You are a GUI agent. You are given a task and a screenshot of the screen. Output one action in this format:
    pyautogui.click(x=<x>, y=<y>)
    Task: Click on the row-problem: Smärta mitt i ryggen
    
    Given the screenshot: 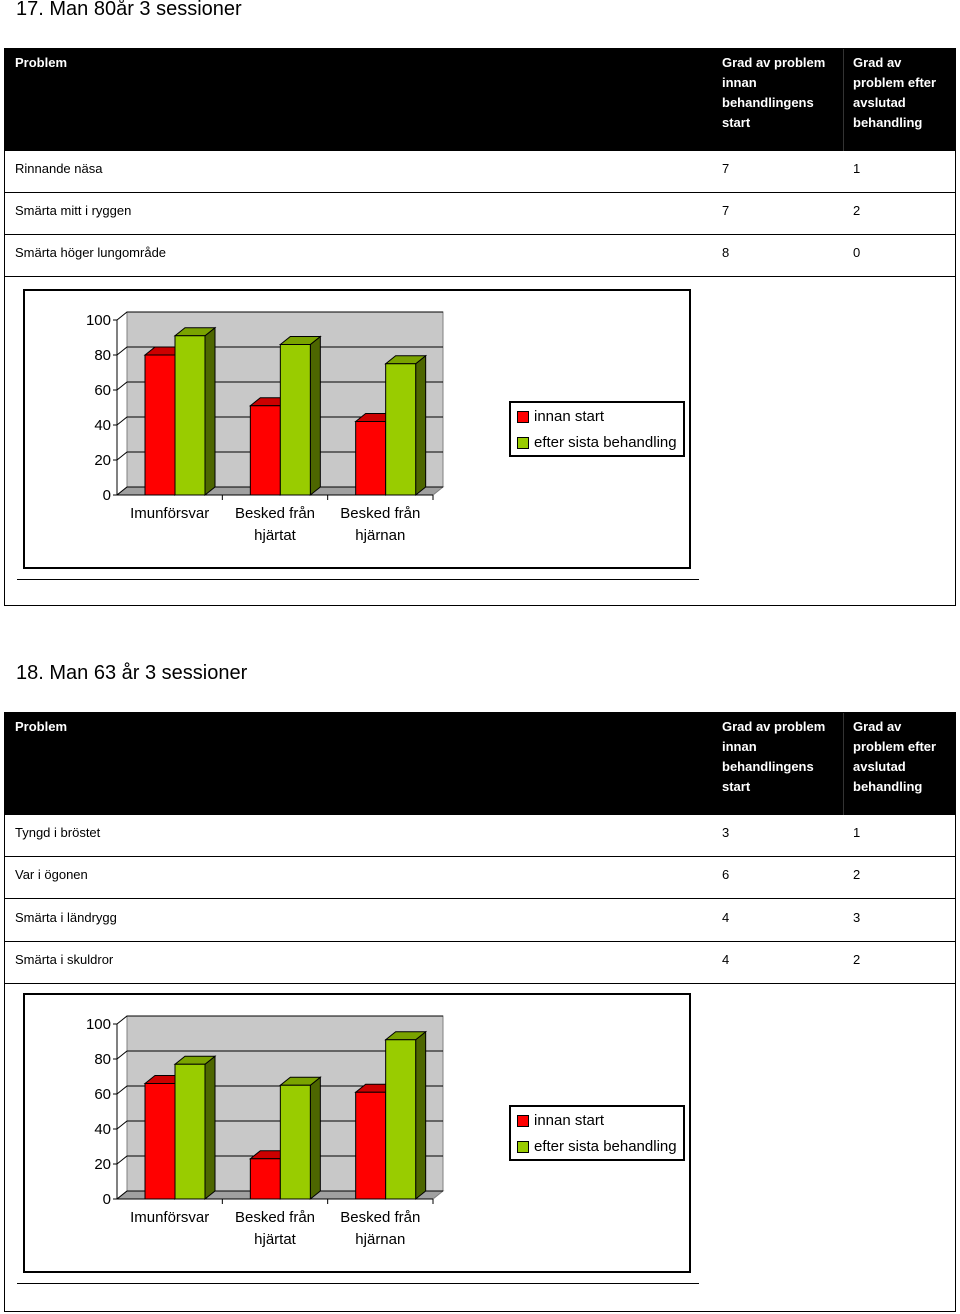 What is the action you would take?
    pyautogui.click(x=73, y=210)
    